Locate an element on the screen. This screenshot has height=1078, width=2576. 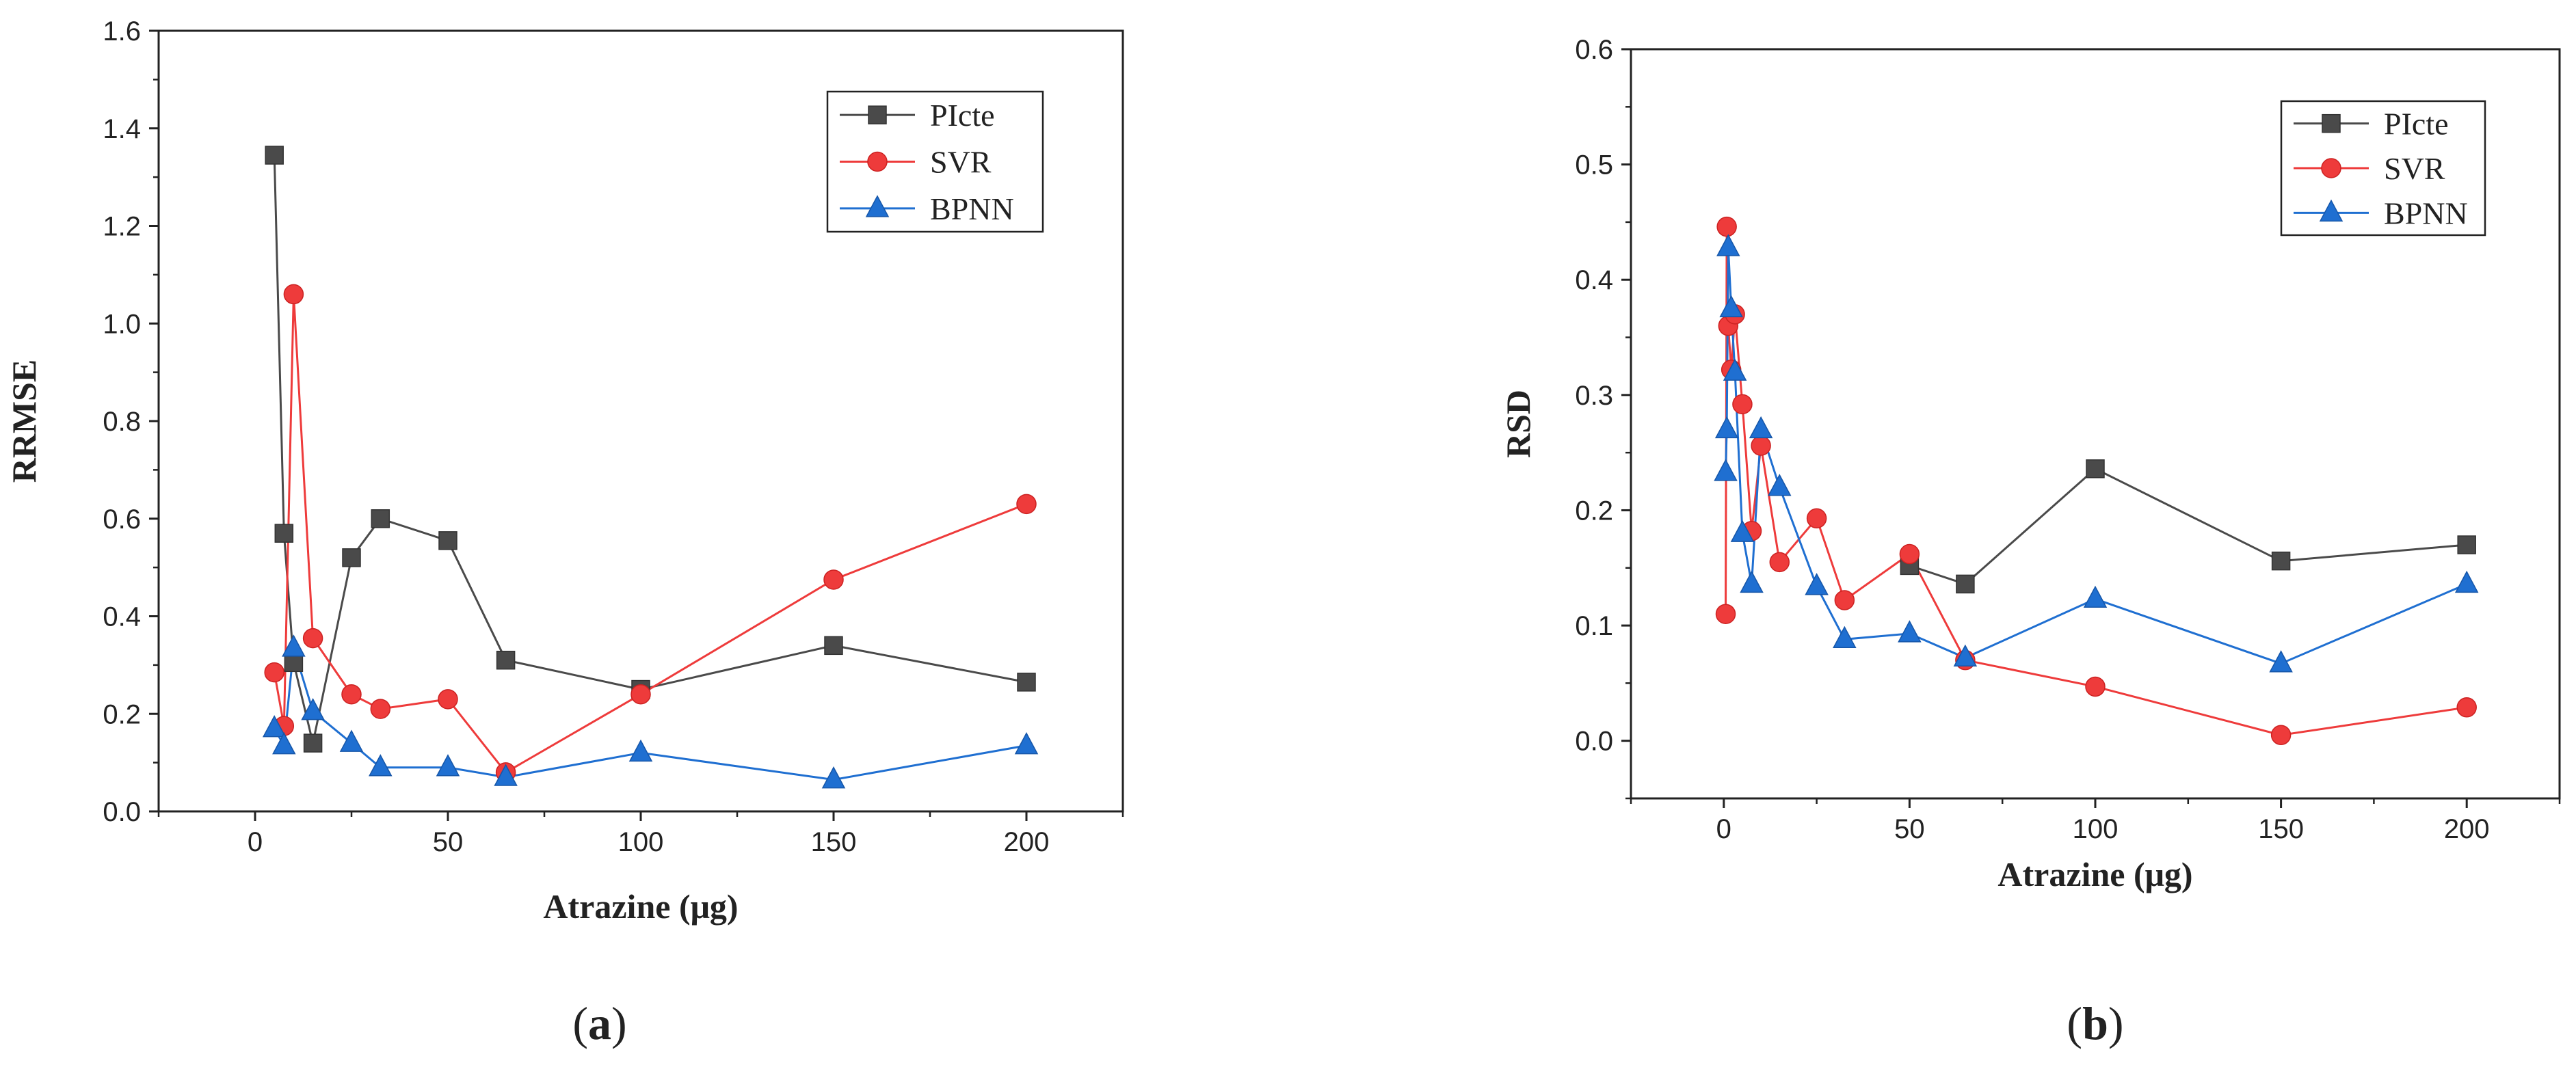
y-axis-title: RSD is located at coordinates (1518, 424).